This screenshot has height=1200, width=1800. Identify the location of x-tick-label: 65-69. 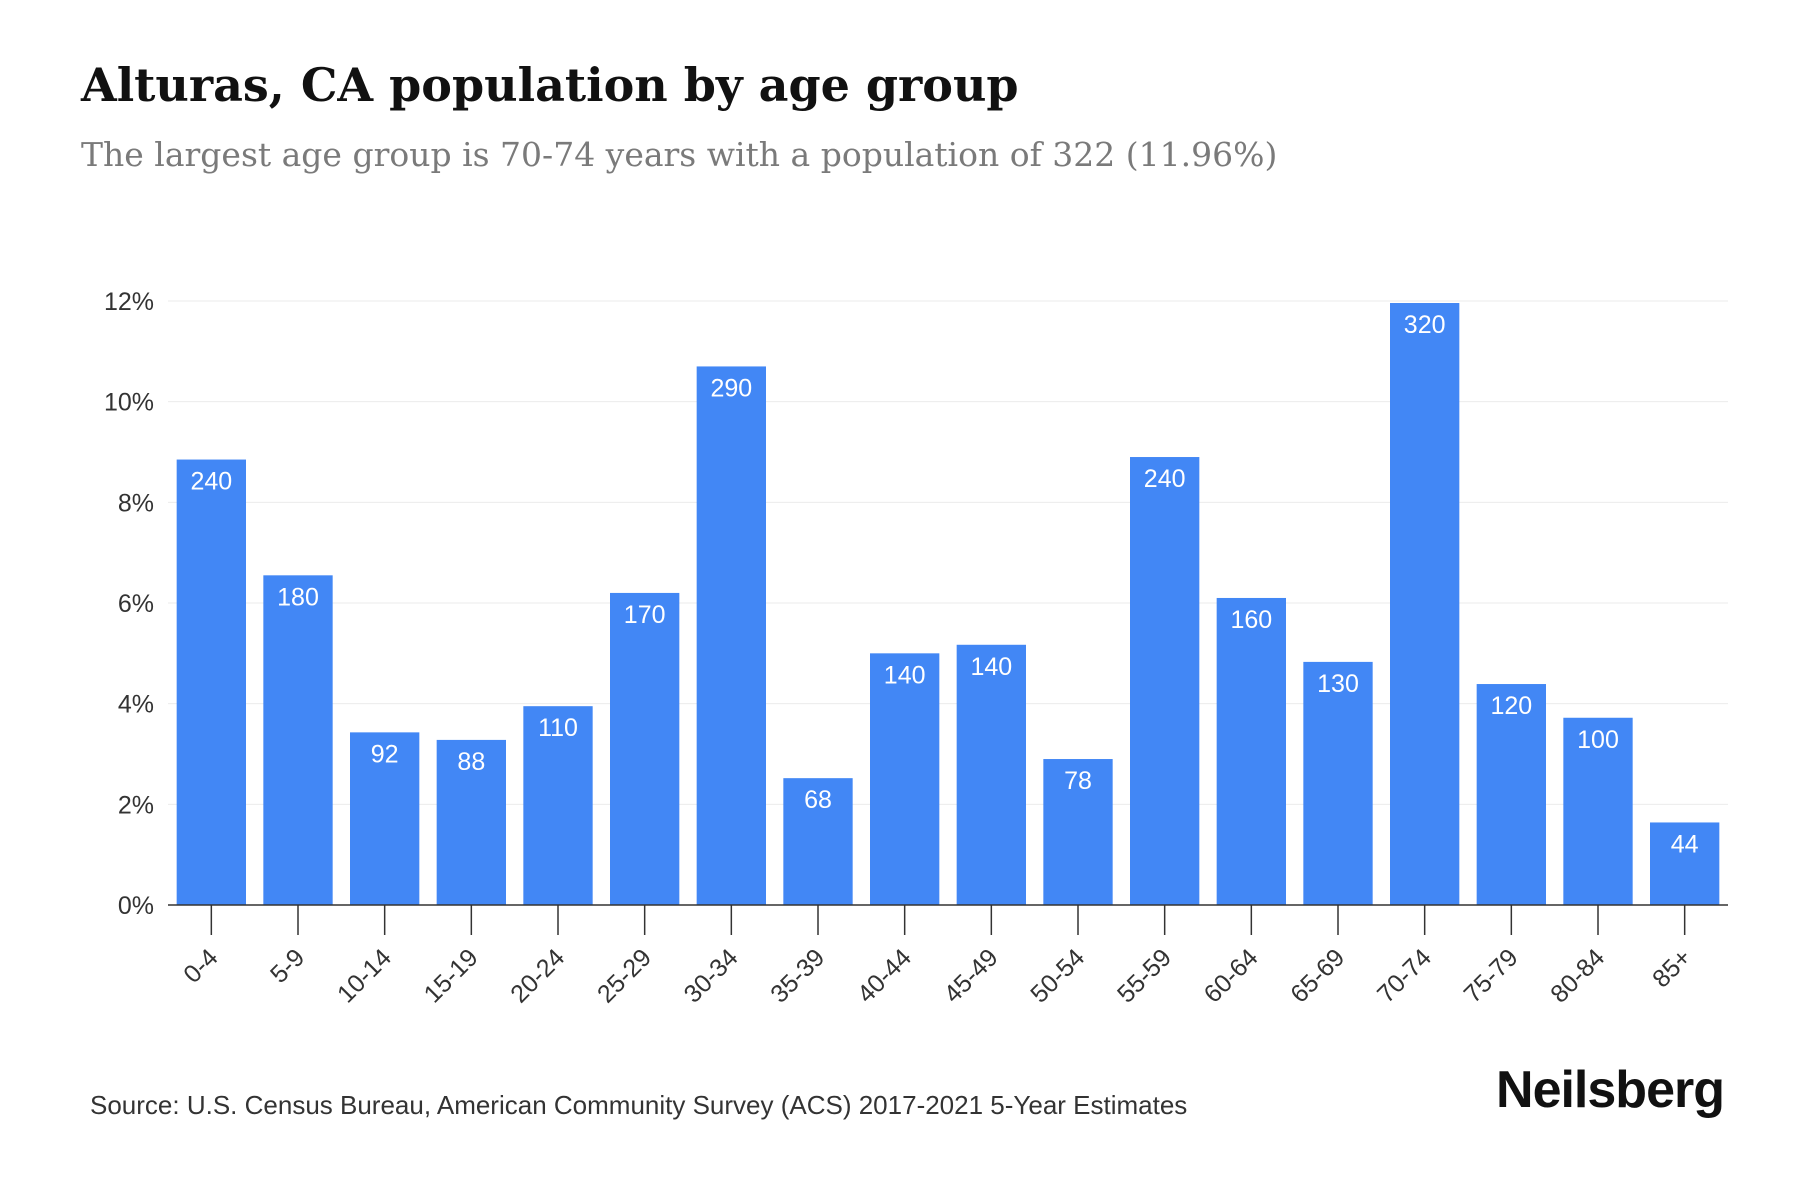
(1317, 975).